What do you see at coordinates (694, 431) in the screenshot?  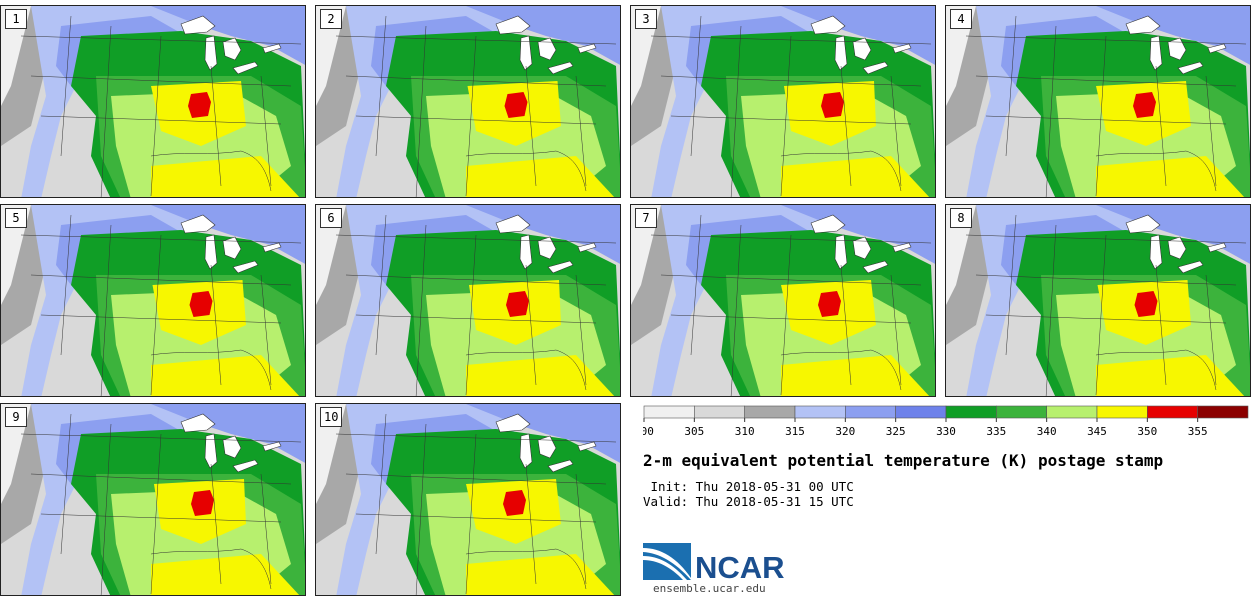 I see `colorbar-tick-label: 305` at bounding box center [694, 431].